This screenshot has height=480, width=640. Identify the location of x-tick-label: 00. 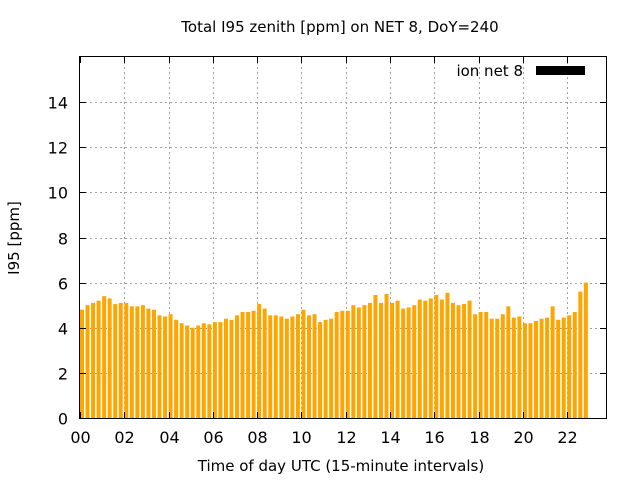
(80, 437).